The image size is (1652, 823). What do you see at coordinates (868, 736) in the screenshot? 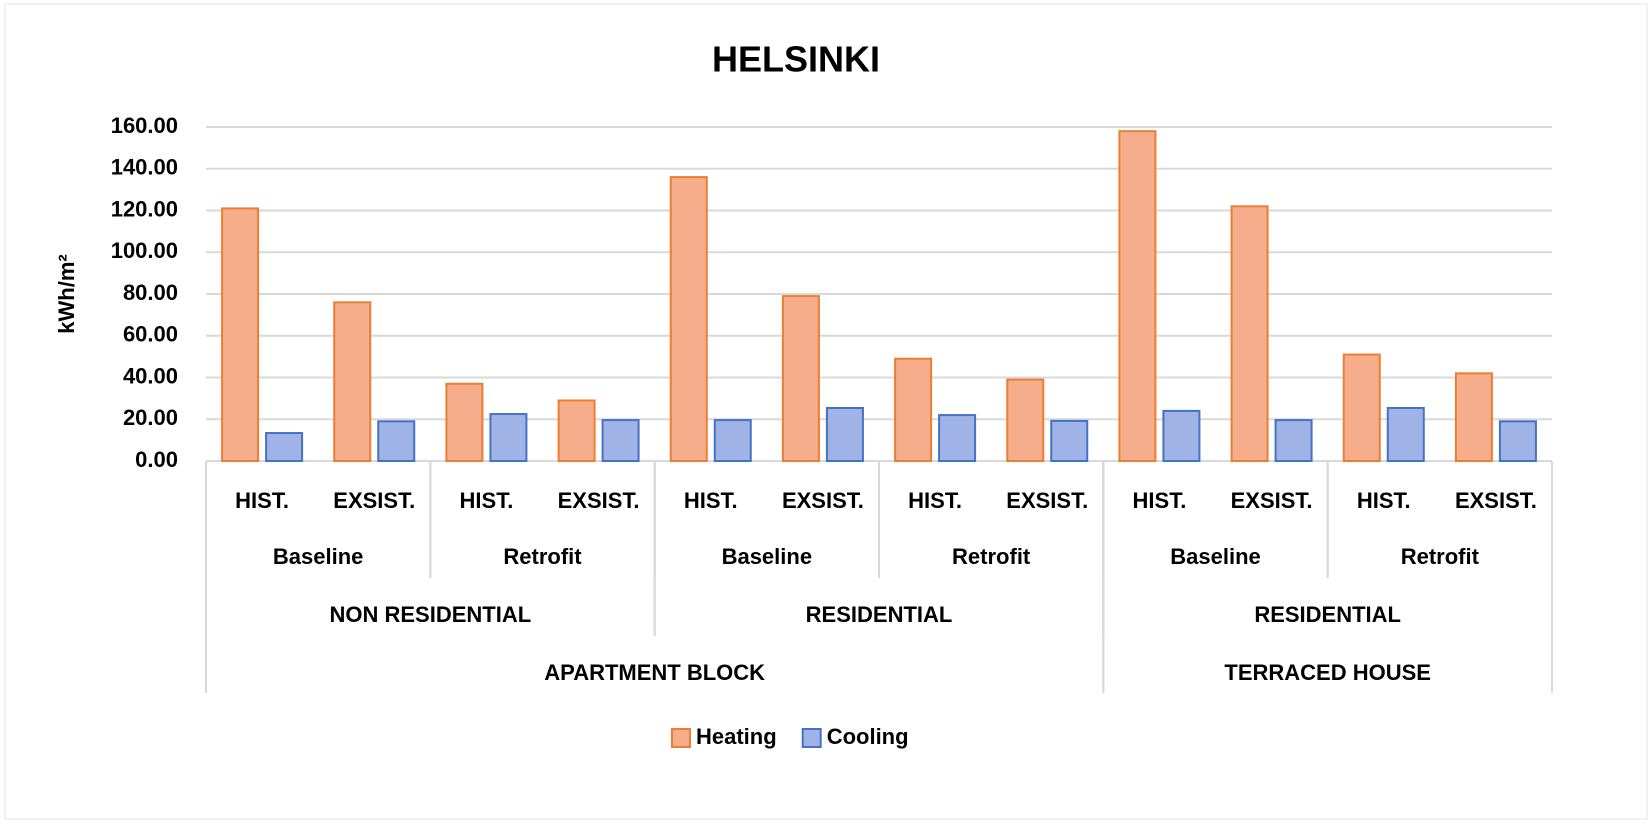
I see `legend-label: Cooling` at bounding box center [868, 736].